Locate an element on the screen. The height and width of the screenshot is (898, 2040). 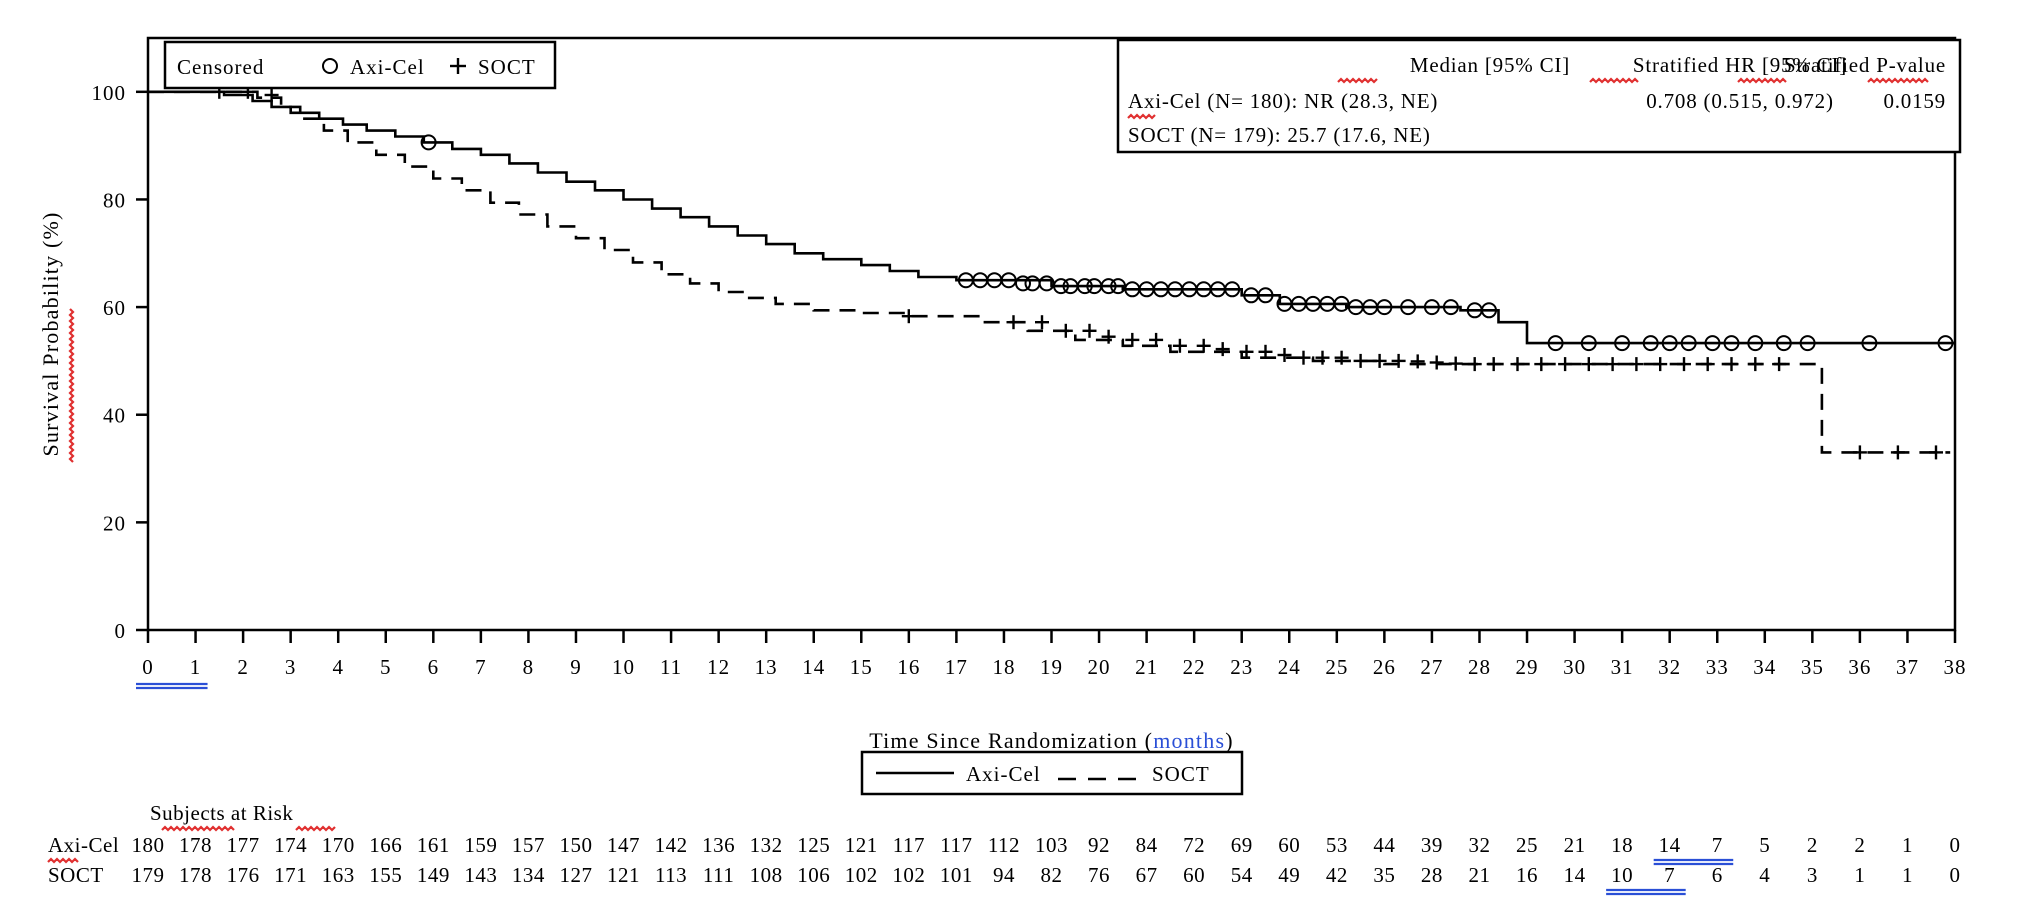
risk-cell: 180 is located at coordinates (148, 845).